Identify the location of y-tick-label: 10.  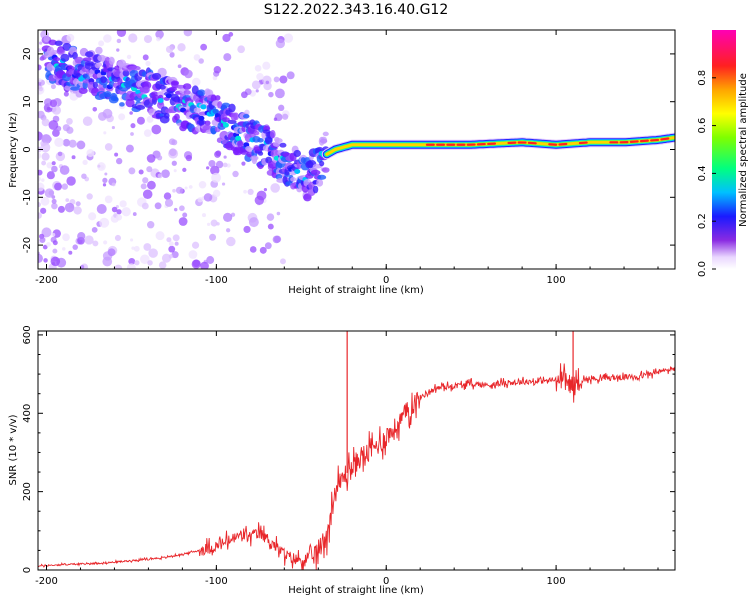
(27, 101).